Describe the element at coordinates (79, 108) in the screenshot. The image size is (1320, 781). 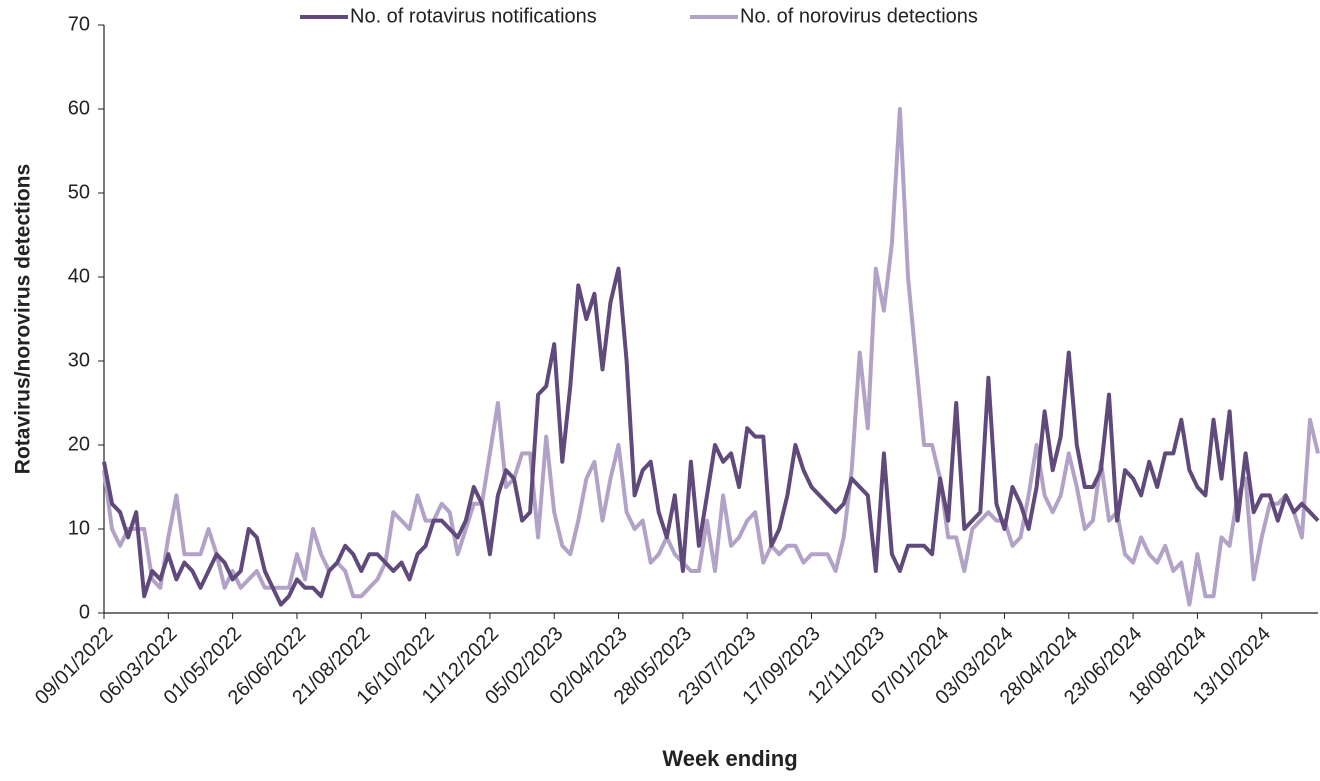
I see `y-tick-label: 60` at that location.